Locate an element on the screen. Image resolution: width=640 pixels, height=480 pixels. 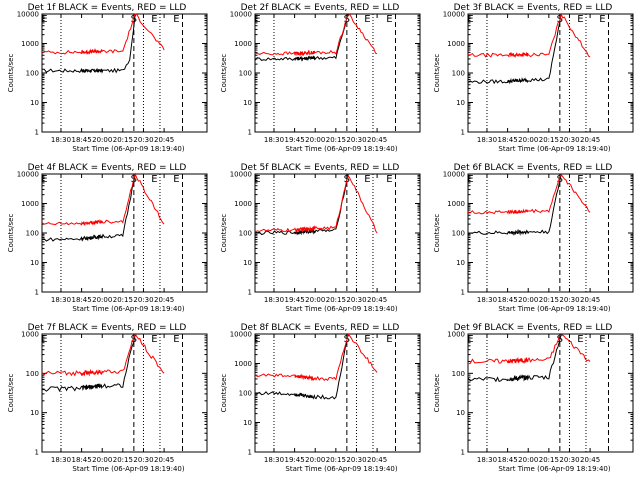
chart-title: Det 2f BLACK = Events, RED = LLD is located at coordinates (320, 8).